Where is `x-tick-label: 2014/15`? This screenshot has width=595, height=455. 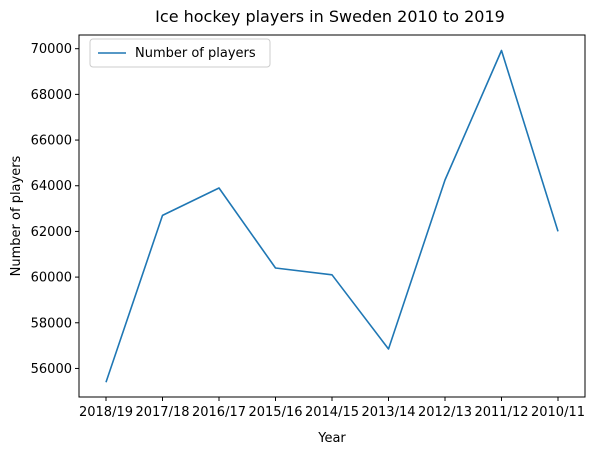 x-tick-label: 2014/15 is located at coordinates (332, 412).